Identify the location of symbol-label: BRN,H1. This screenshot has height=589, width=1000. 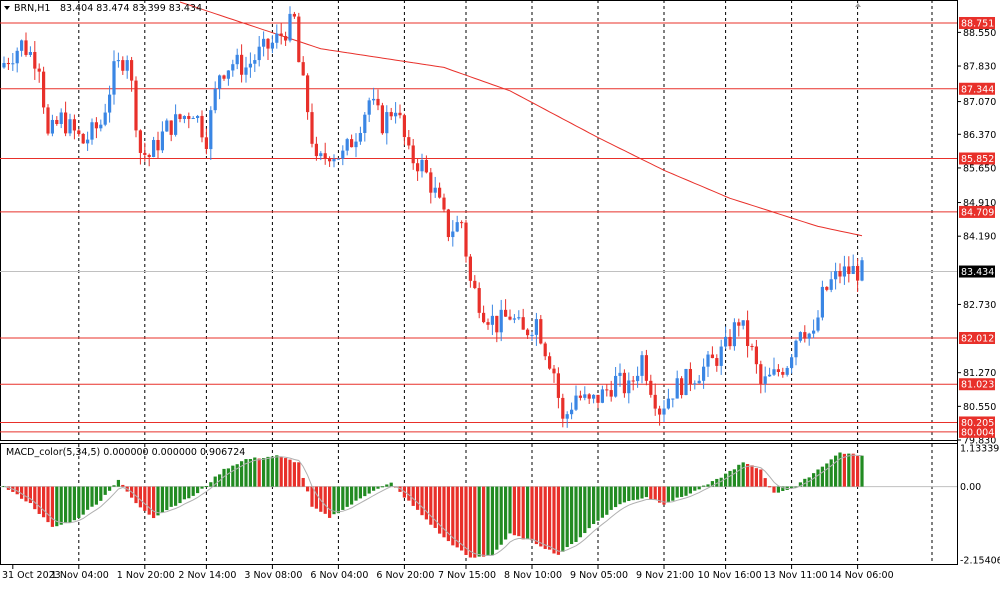
(32, 8).